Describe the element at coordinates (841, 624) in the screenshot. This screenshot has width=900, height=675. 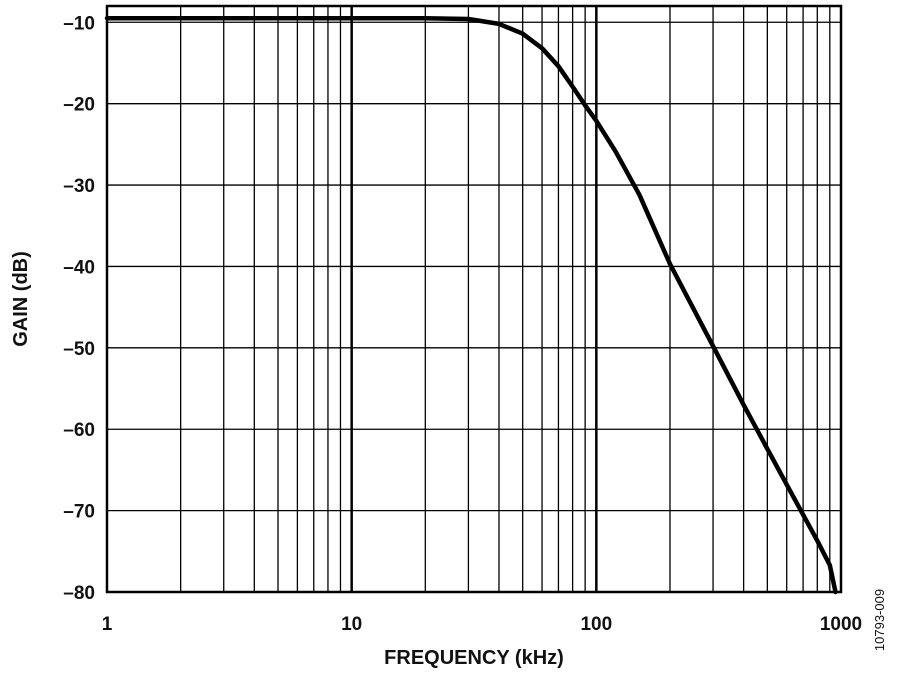
I see `x-tick-label: 1000` at that location.